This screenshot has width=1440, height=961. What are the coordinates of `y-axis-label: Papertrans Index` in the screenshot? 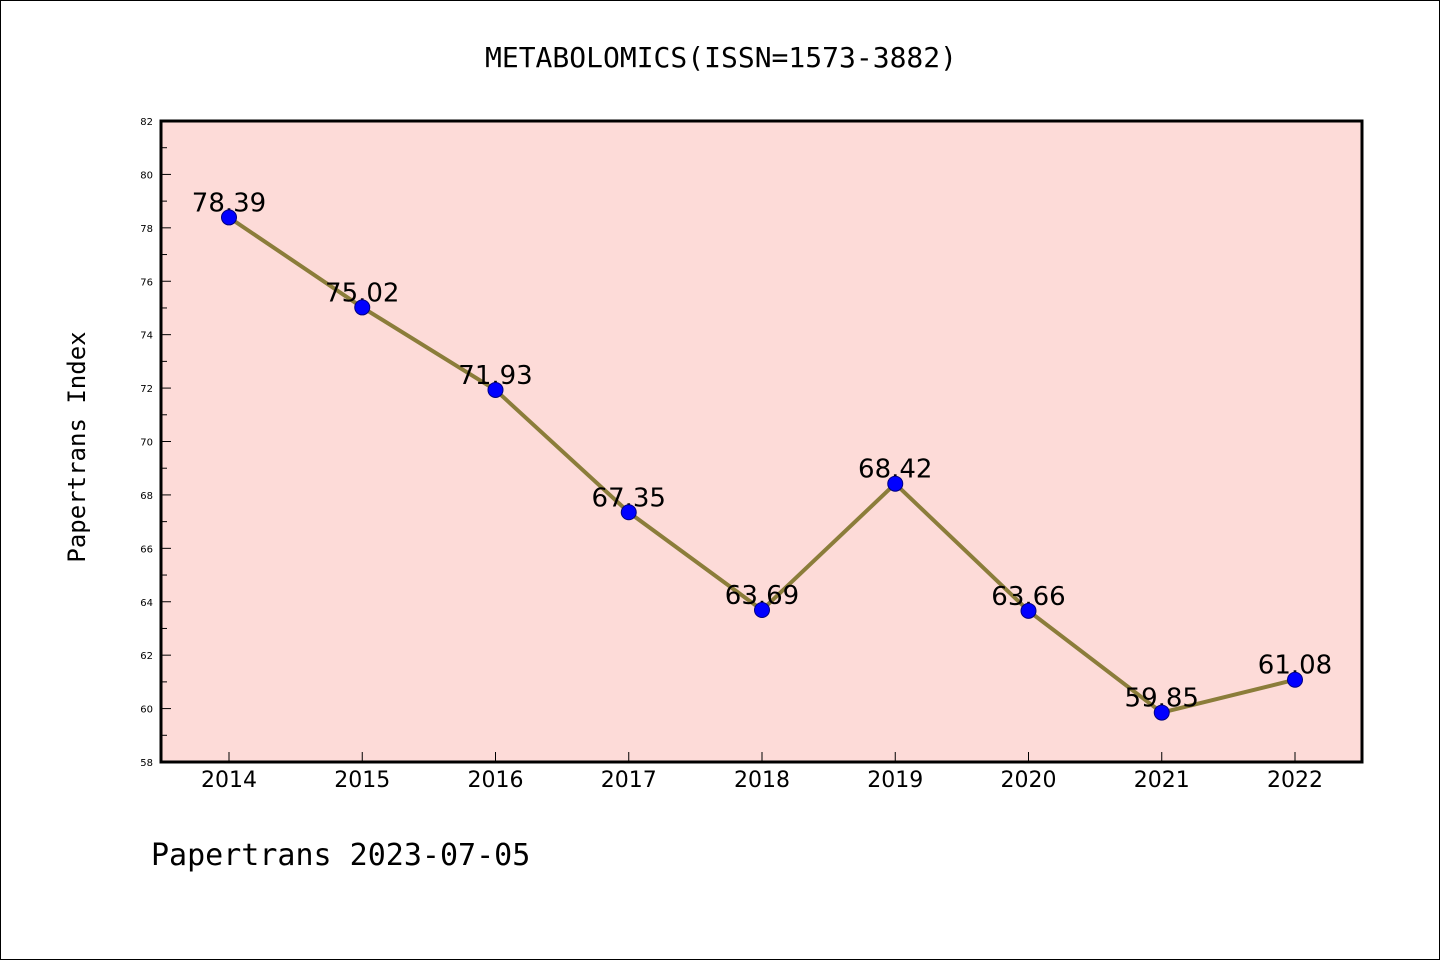 It's located at (77, 446).